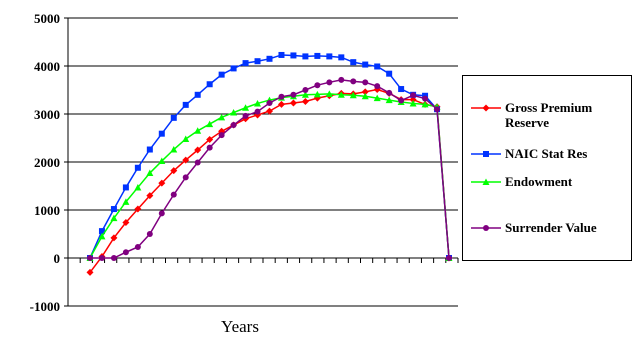  What do you see at coordinates (47, 162) in the screenshot?
I see `y-tick-label: 2000` at bounding box center [47, 162].